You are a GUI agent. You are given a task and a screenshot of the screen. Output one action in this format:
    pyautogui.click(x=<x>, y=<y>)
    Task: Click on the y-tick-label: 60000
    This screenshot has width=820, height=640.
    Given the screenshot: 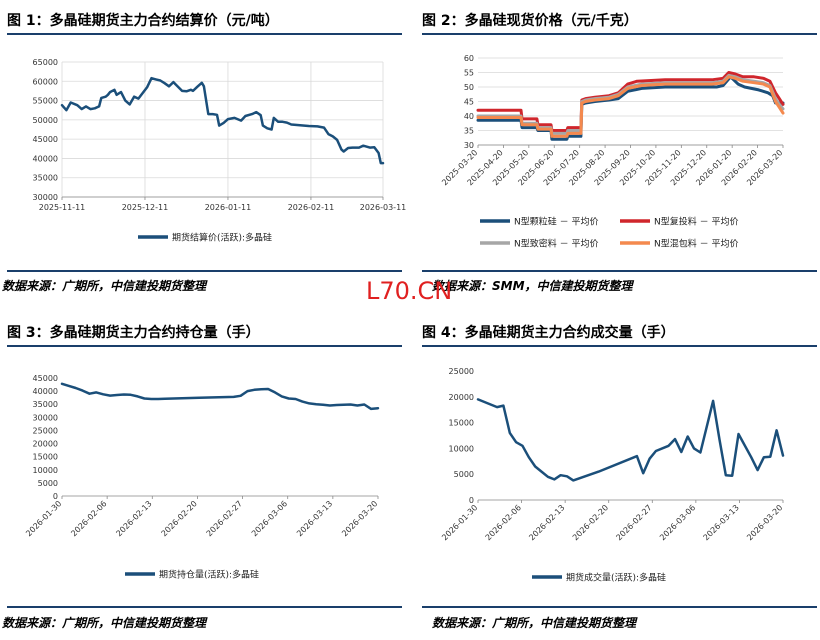 What is the action you would take?
    pyautogui.click(x=45, y=81)
    